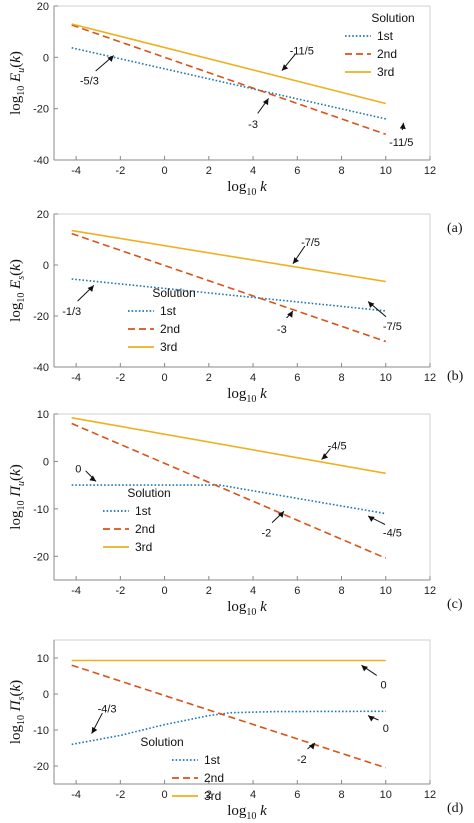 This screenshot has width=474, height=823. What do you see at coordinates (89, 81) in the screenshot?
I see `annotation-label: -5/3` at bounding box center [89, 81].